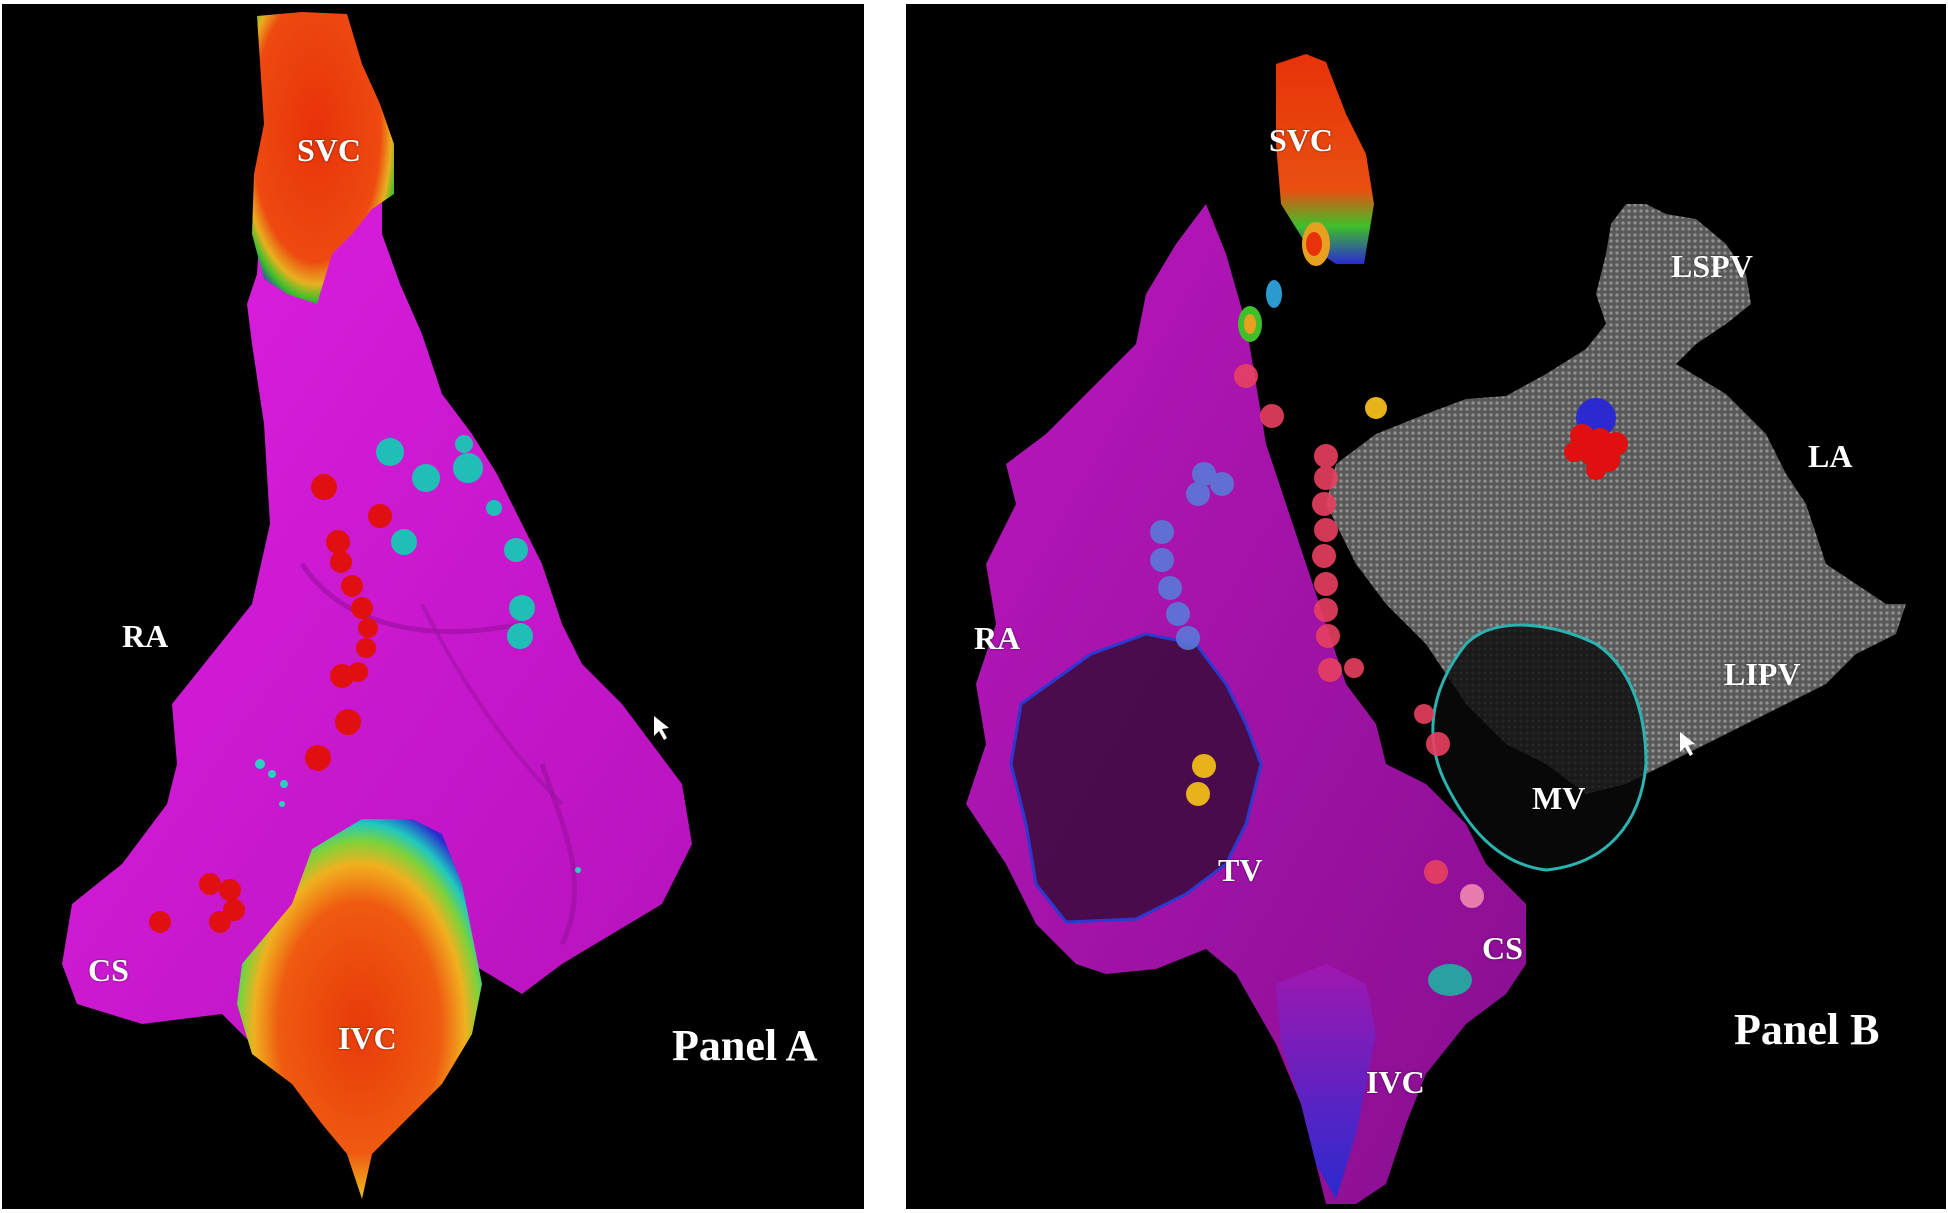 This screenshot has width=1948, height=1213. I want to click on la-ablation-cluster, so click(1596, 439).